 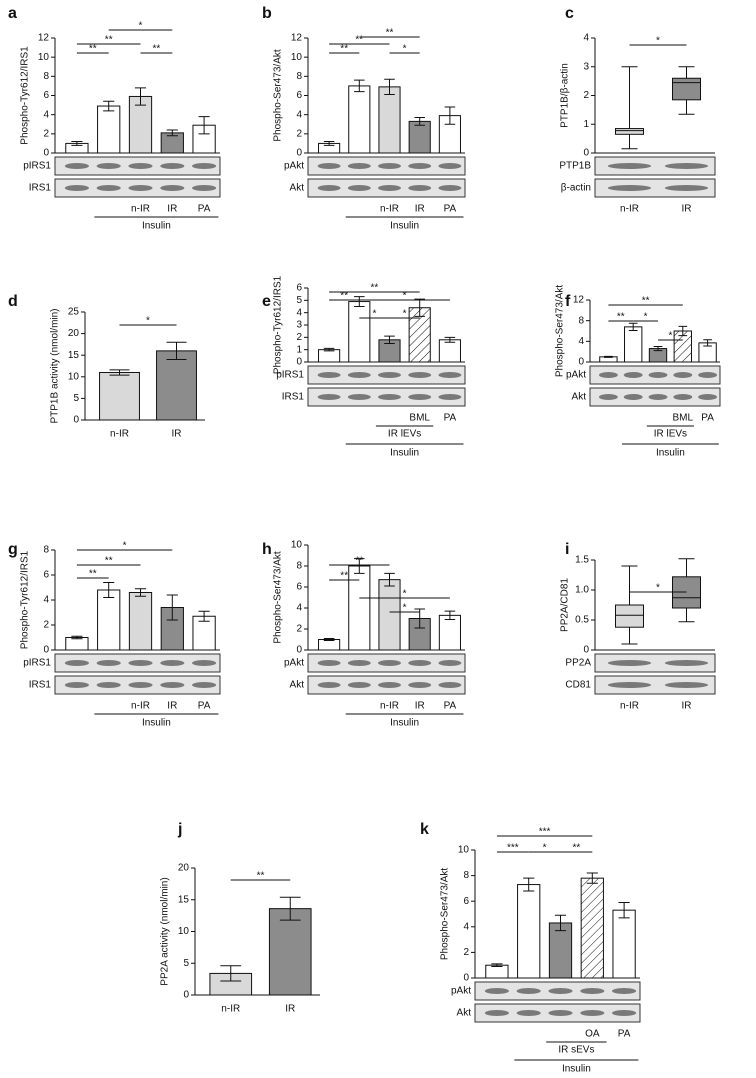 What do you see at coordinates (297, 38) in the screenshot?
I see `y-tick-label: 12` at bounding box center [297, 38].